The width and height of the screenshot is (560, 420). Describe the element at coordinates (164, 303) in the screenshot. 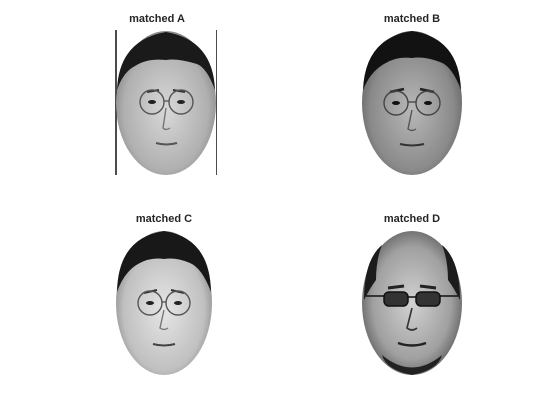

I see `face-image-c` at that location.